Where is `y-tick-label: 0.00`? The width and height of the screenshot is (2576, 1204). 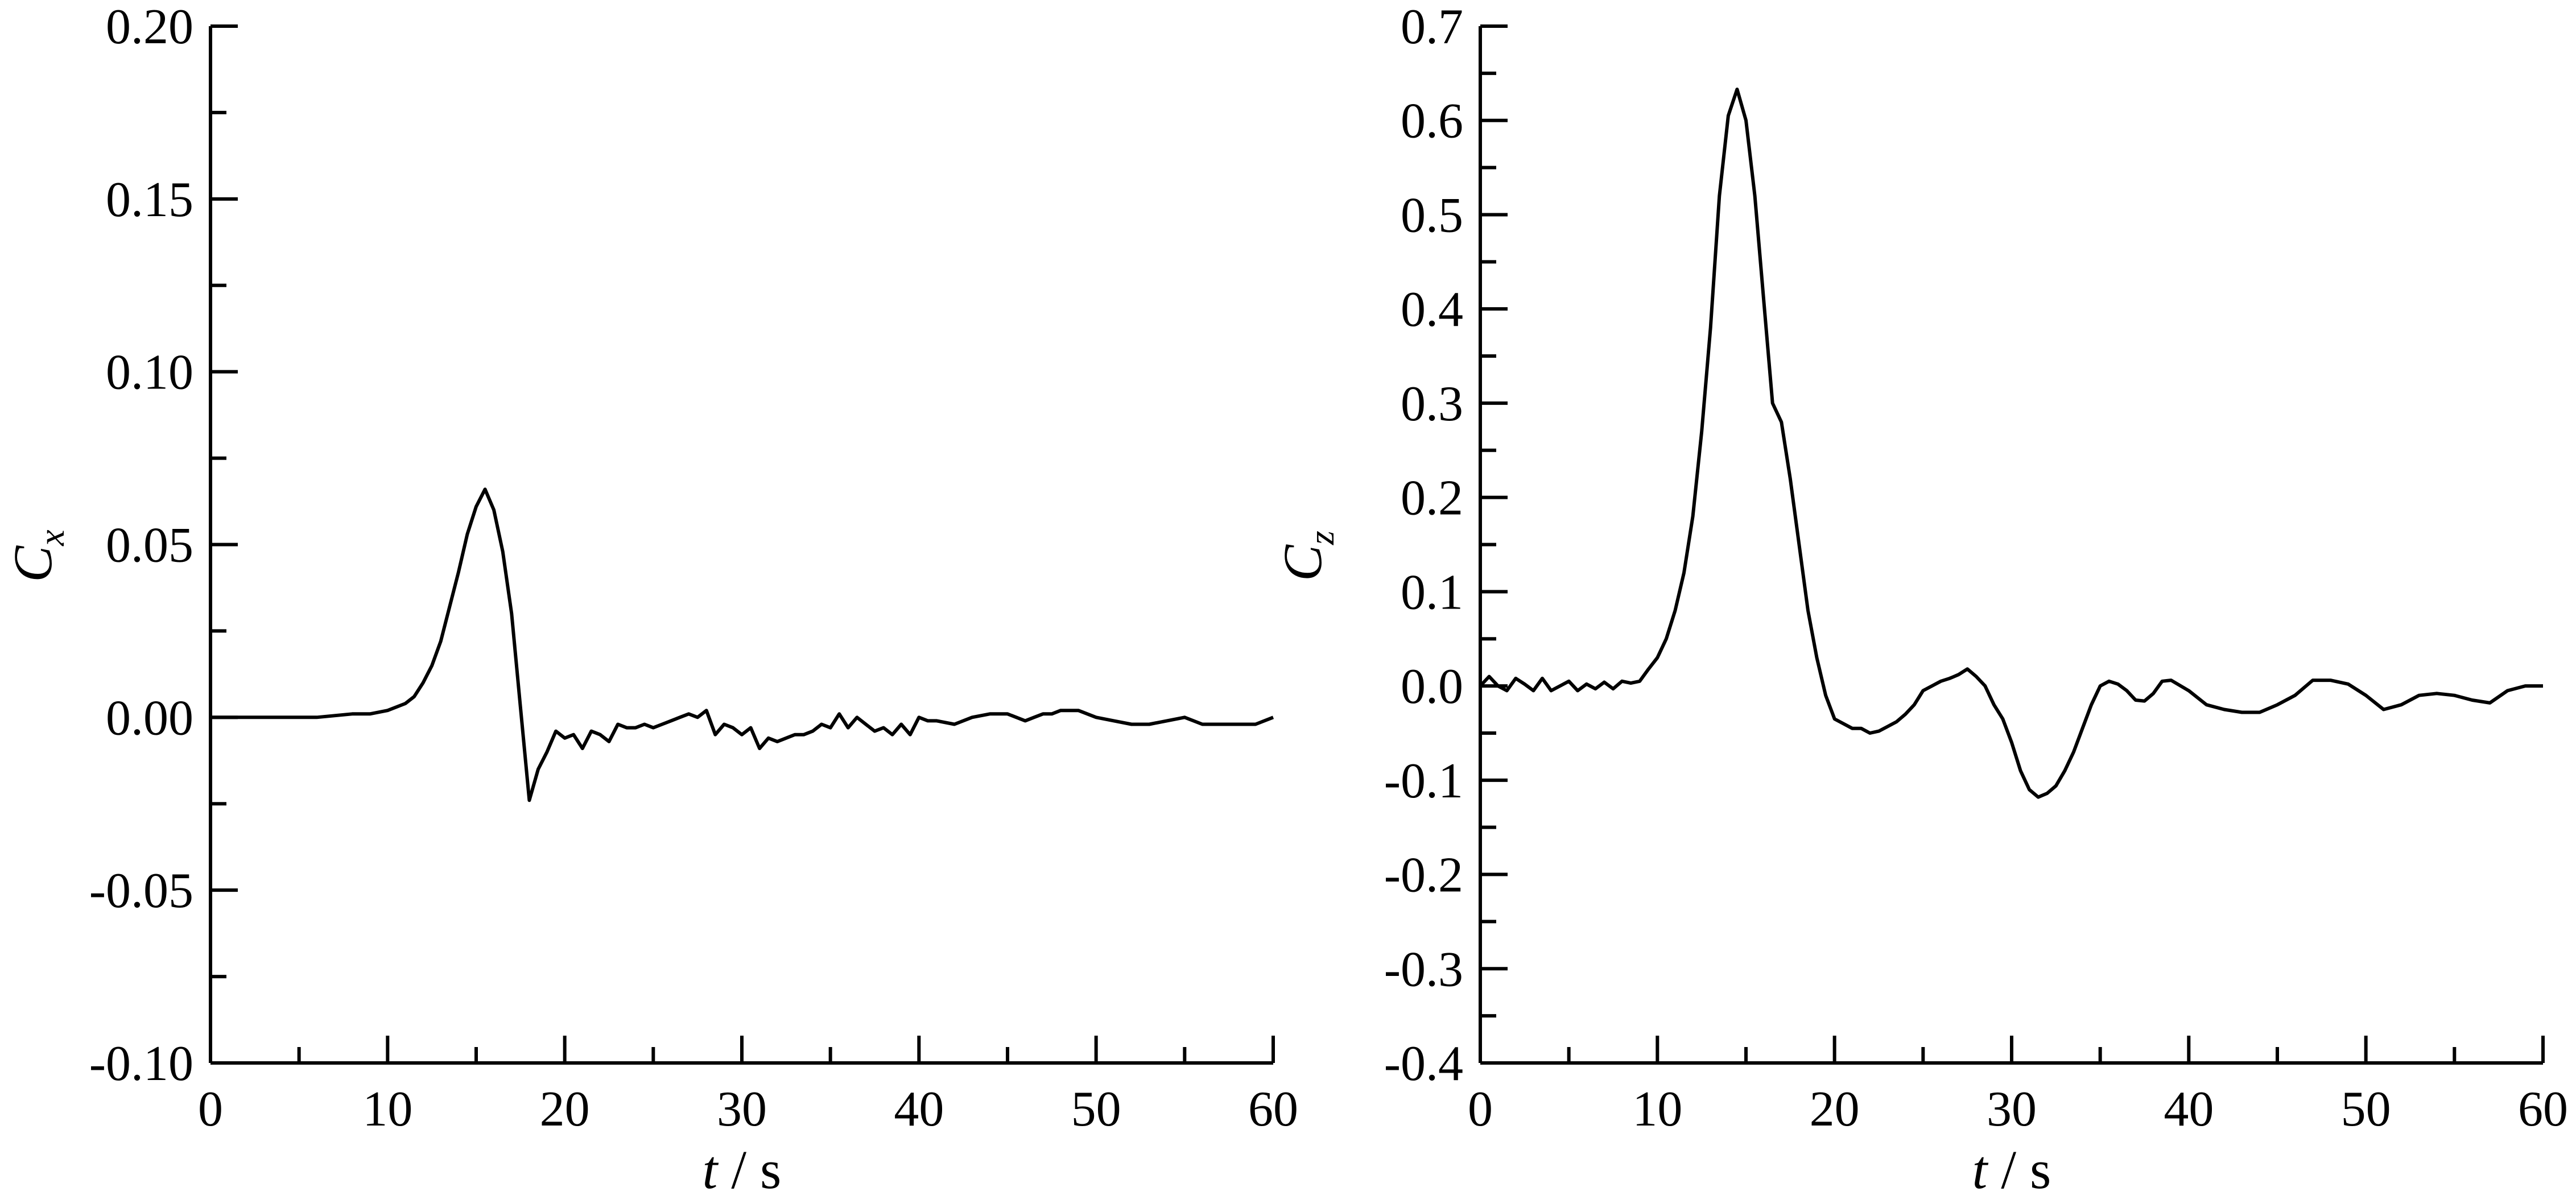
y-tick-label: 0.00 is located at coordinates (149, 718).